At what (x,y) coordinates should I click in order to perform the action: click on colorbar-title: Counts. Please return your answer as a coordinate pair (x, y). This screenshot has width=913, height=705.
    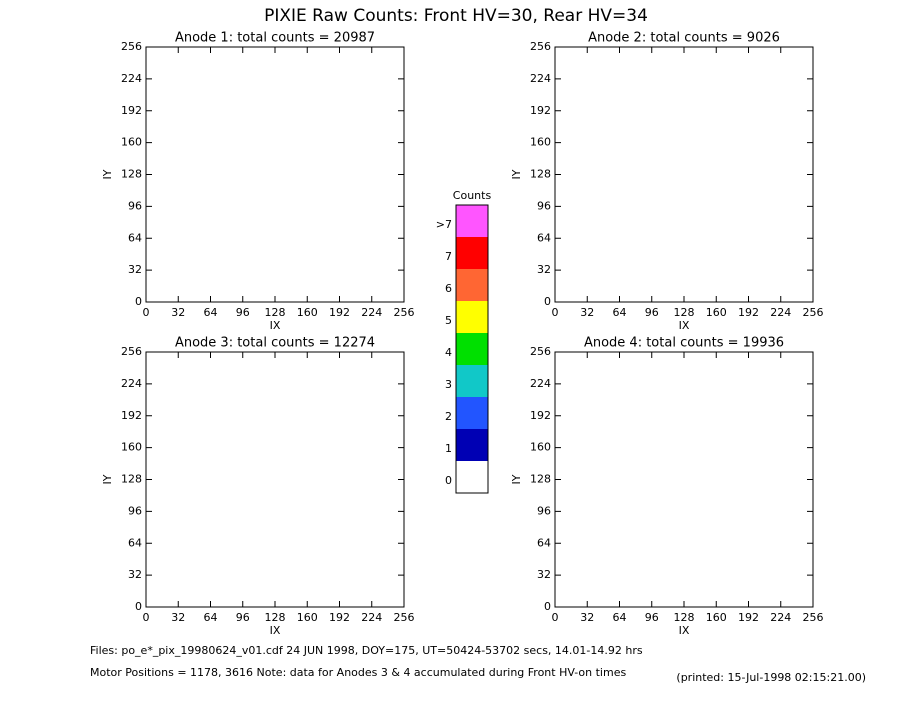
    Looking at the image, I should click on (472, 195).